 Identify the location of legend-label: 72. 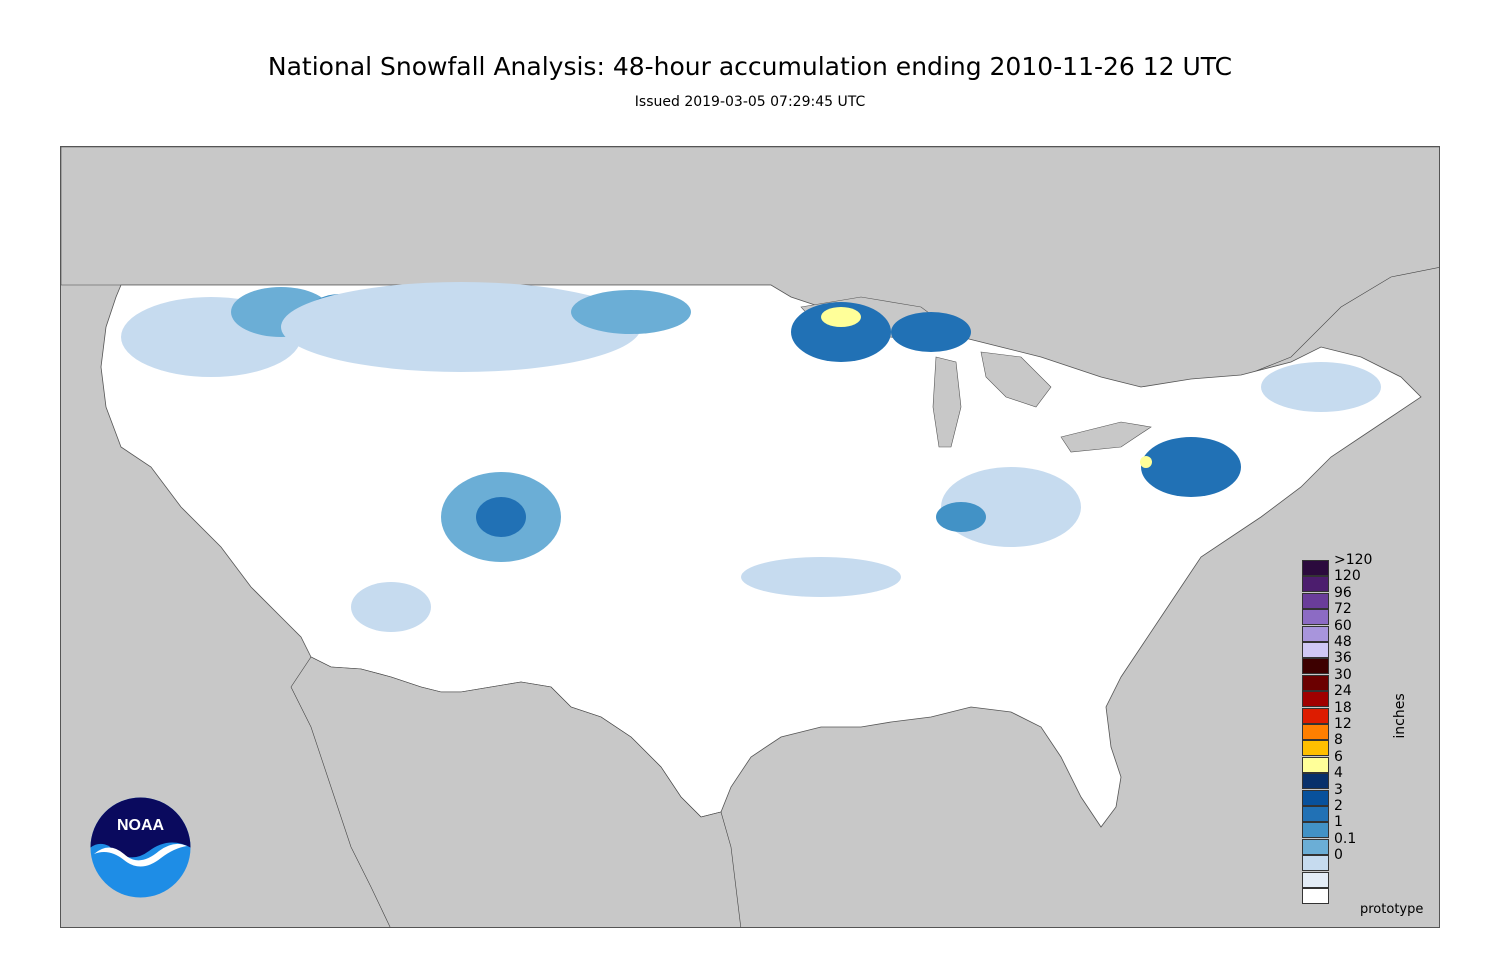
(1343, 609).